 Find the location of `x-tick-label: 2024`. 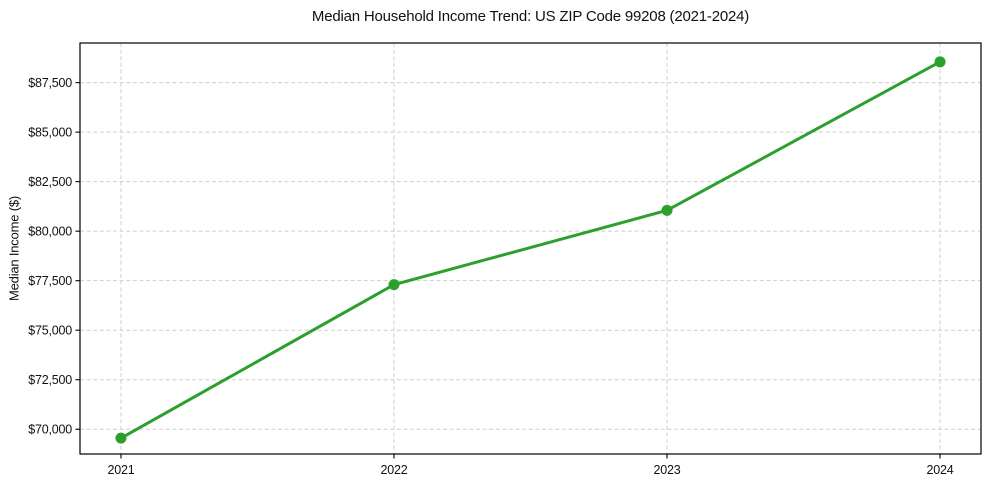

x-tick-label: 2024 is located at coordinates (940, 470).